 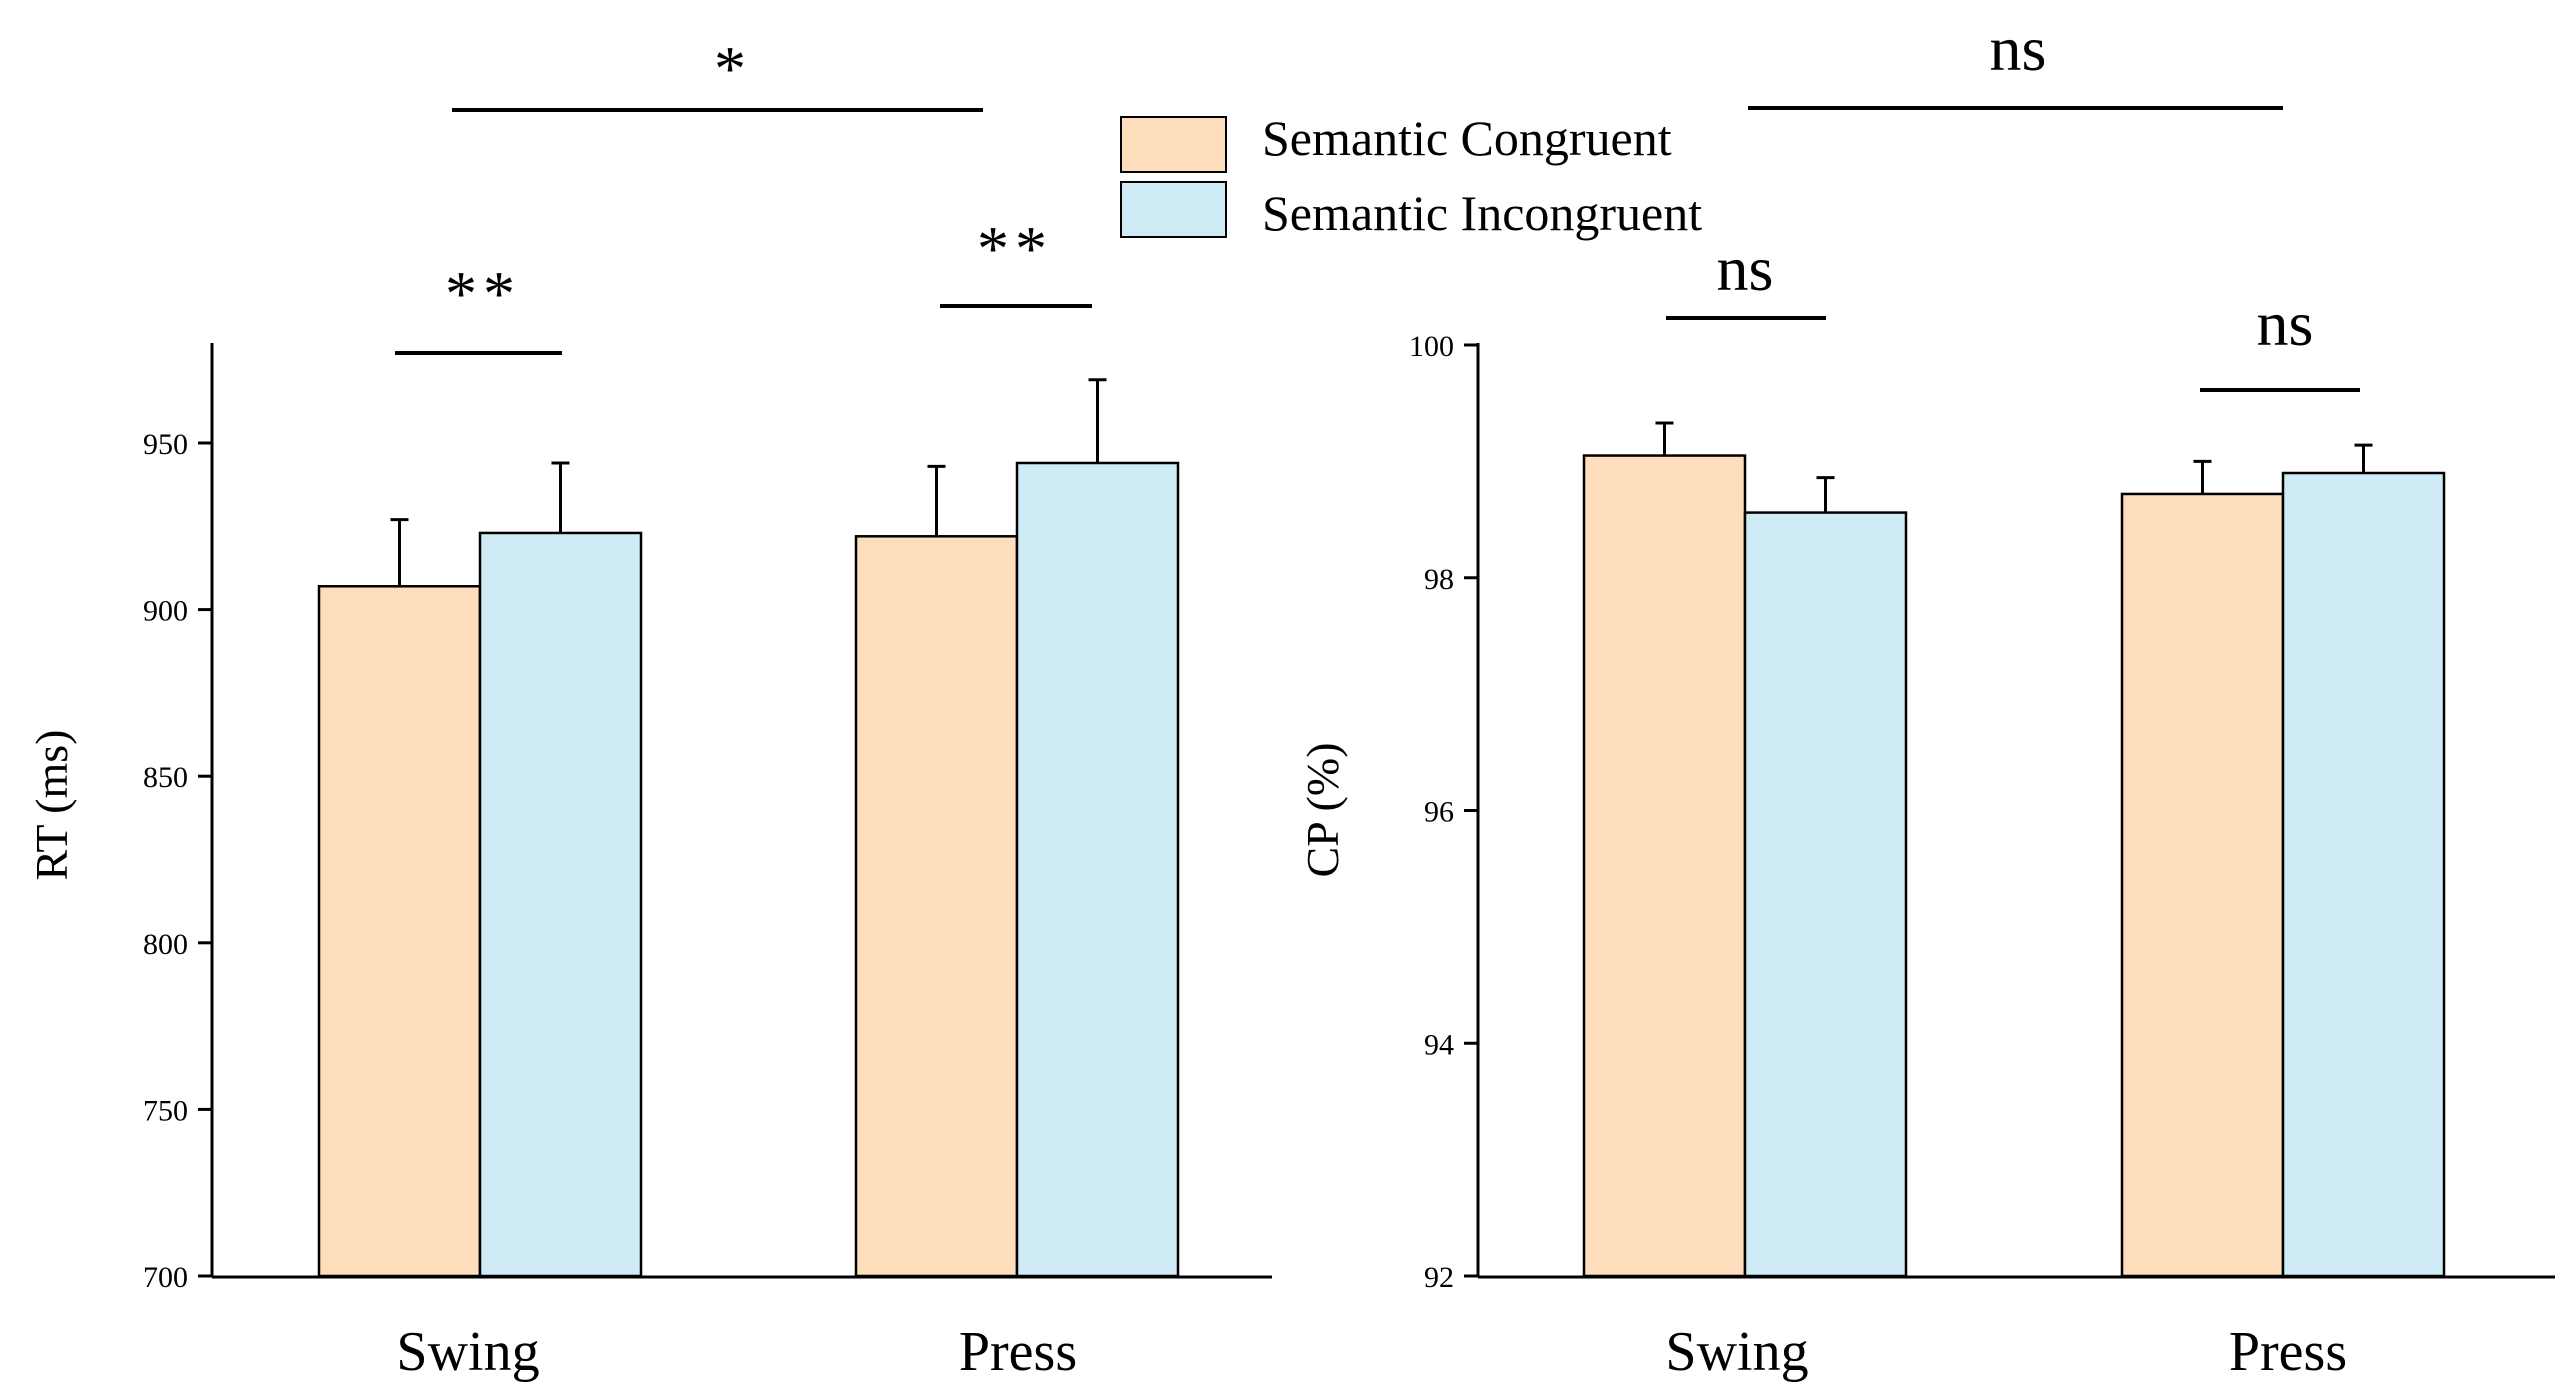 I want to click on rt-y-tick-label: 700, so click(x=165, y=1277).